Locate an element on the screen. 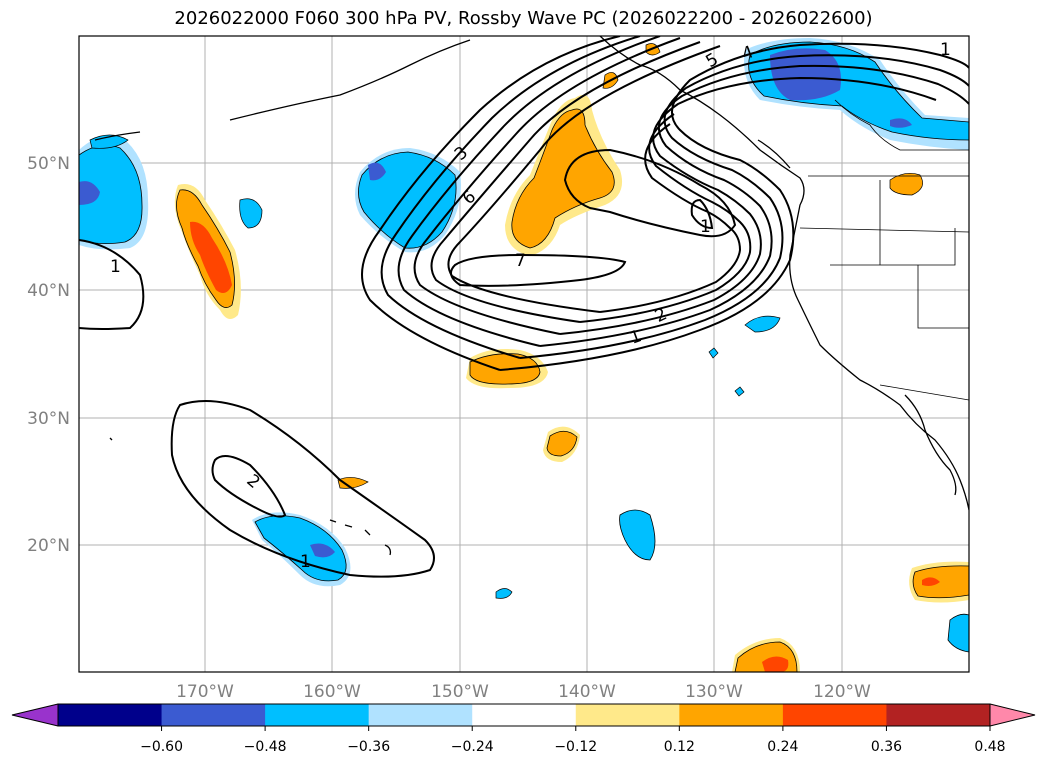 This screenshot has height=765, width=1047. colorbar-cells is located at coordinates (524, 715).